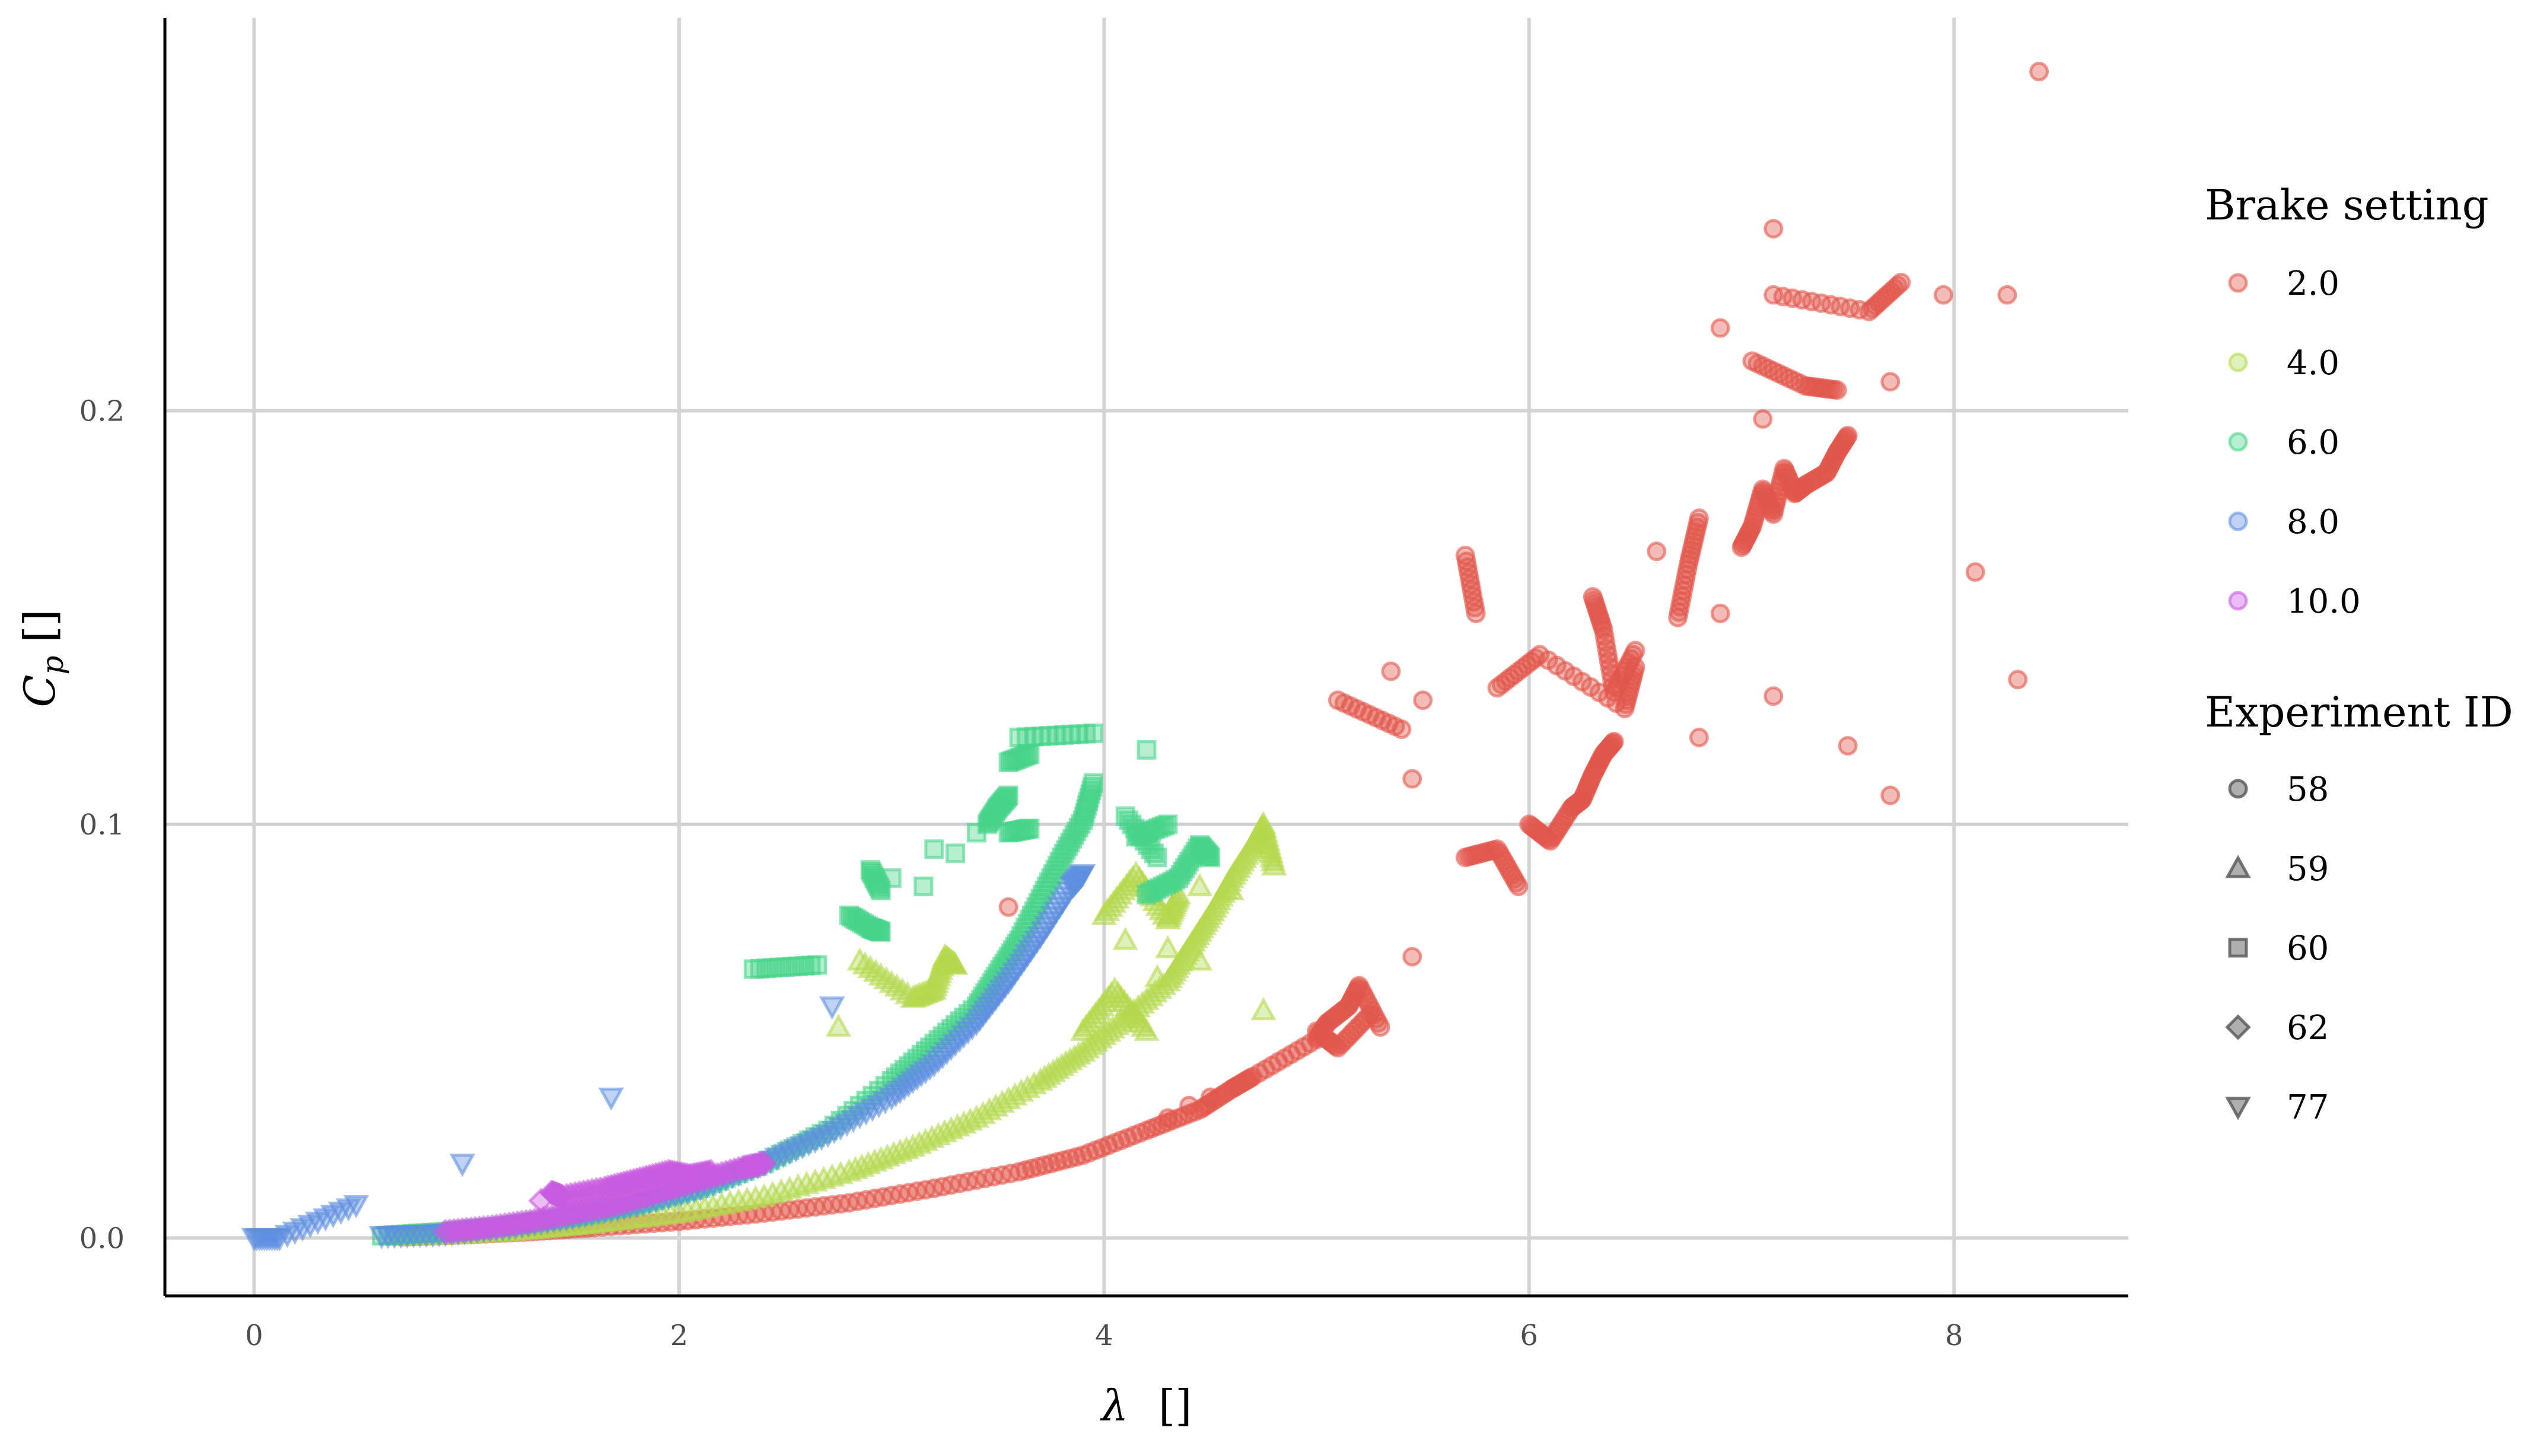 The width and height of the screenshot is (2537, 1456). What do you see at coordinates (2308, 789) in the screenshot?
I see `legend-shape-label: 58` at bounding box center [2308, 789].